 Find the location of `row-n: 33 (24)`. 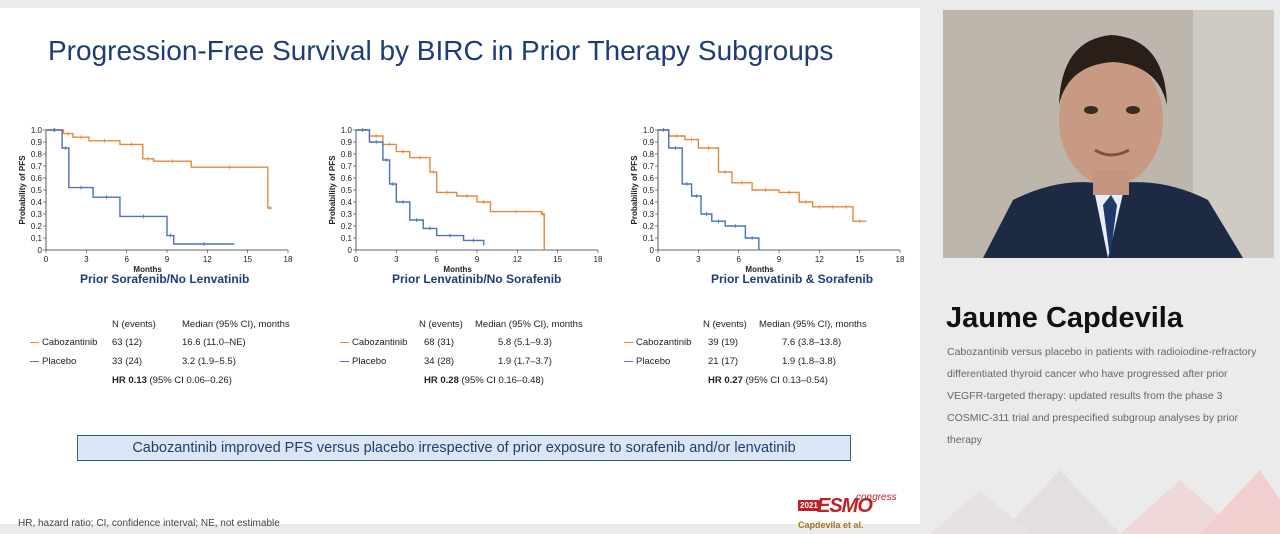

row-n: 33 (24) is located at coordinates (127, 361).